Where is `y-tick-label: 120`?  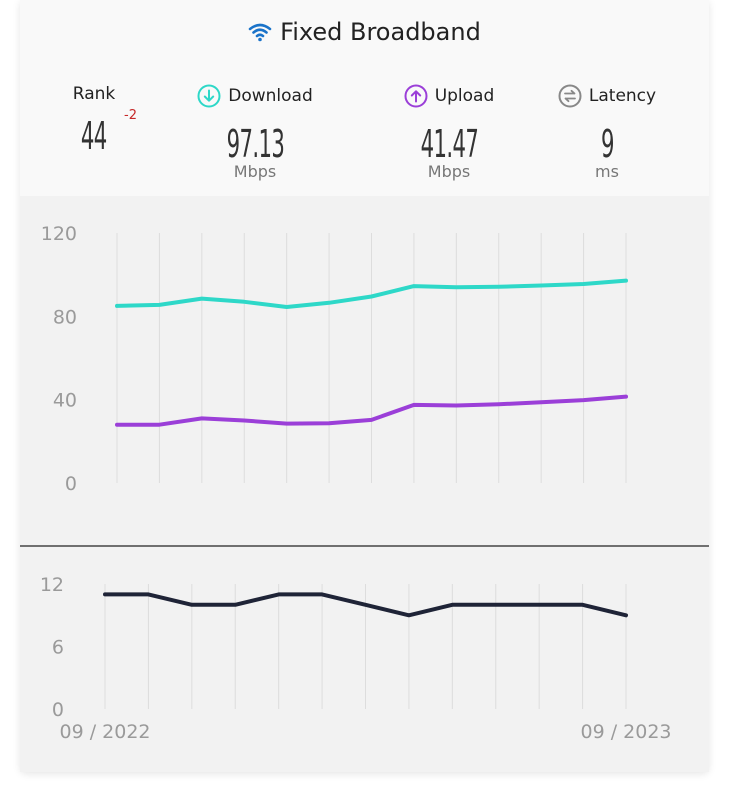 y-tick-label: 120 is located at coordinates (59, 234).